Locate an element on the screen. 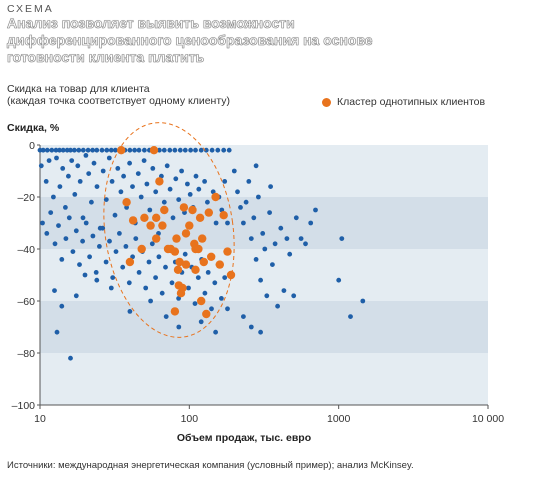 The width and height of the screenshot is (535, 483). plot-band is located at coordinates (264, 275).